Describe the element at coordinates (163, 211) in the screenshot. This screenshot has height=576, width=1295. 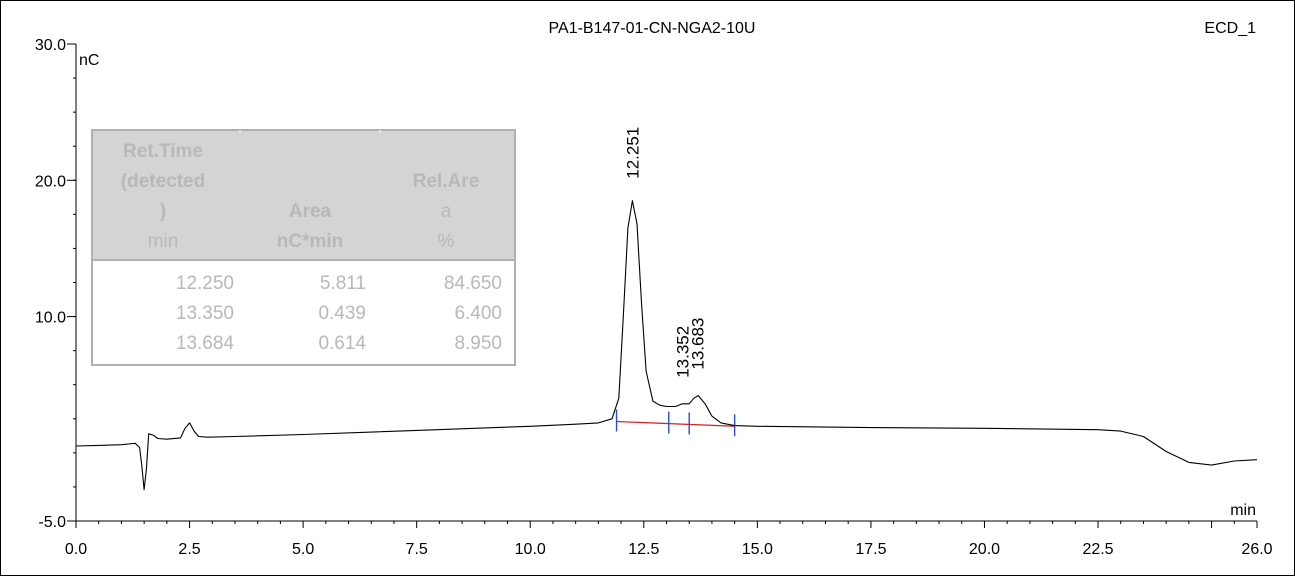
I see `table-header-cell: )` at that location.